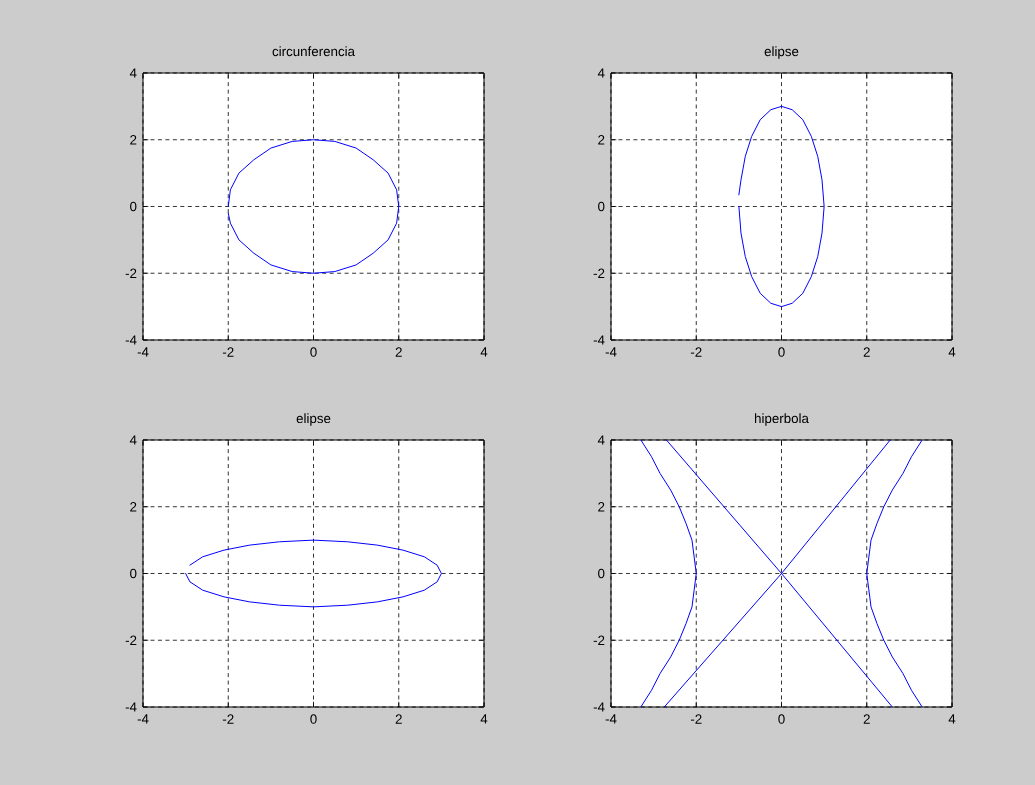 This screenshot has height=785, width=1035. What do you see at coordinates (313, 51) in the screenshot?
I see `chart-title: circunferencia` at bounding box center [313, 51].